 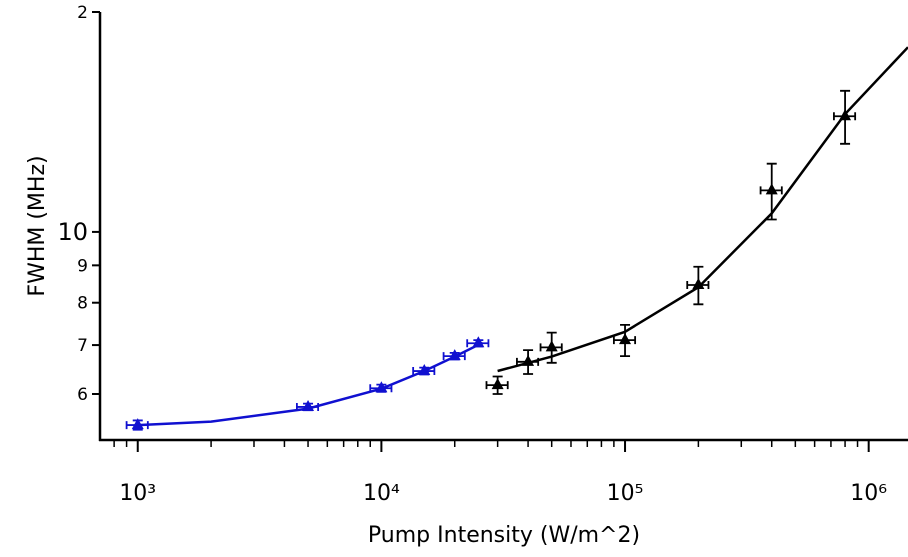 I want to click on x-tick-label: 10⁴, so click(x=381, y=493).